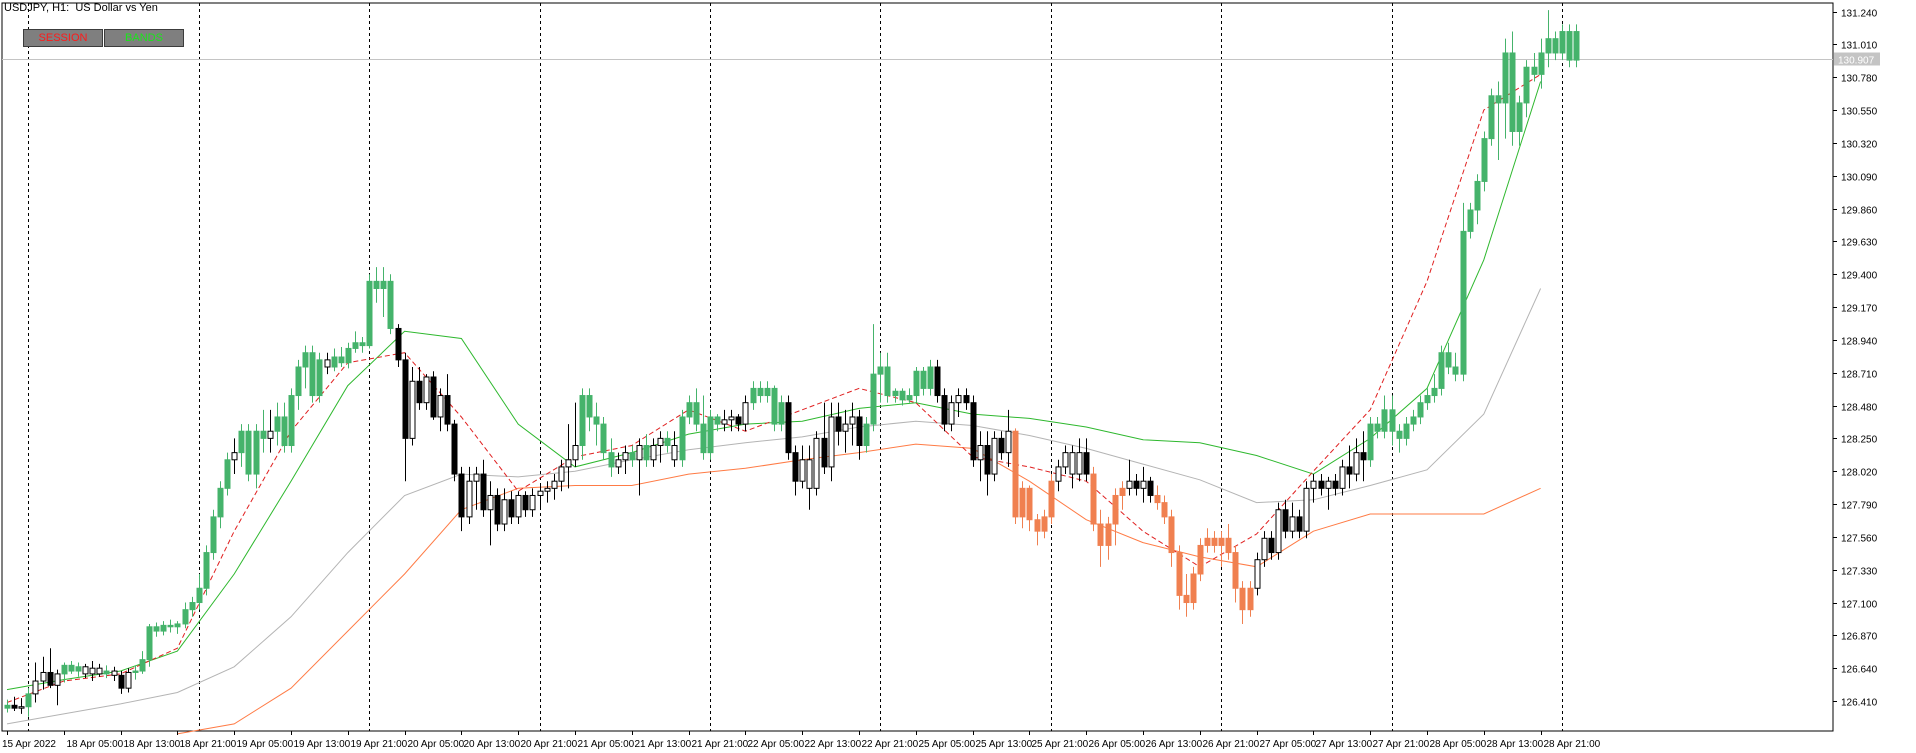 The width and height of the screenshot is (1916, 753). What do you see at coordinates (1174, 744) in the screenshot?
I see `x-tick-label: 26 Apr 13:00` at bounding box center [1174, 744].